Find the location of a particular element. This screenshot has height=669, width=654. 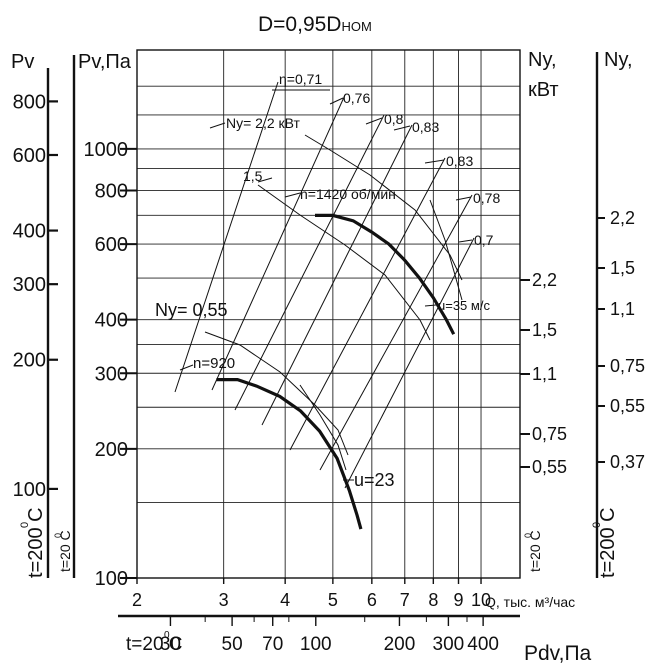

power-label-1-5: 1,5 is located at coordinates (253, 176).